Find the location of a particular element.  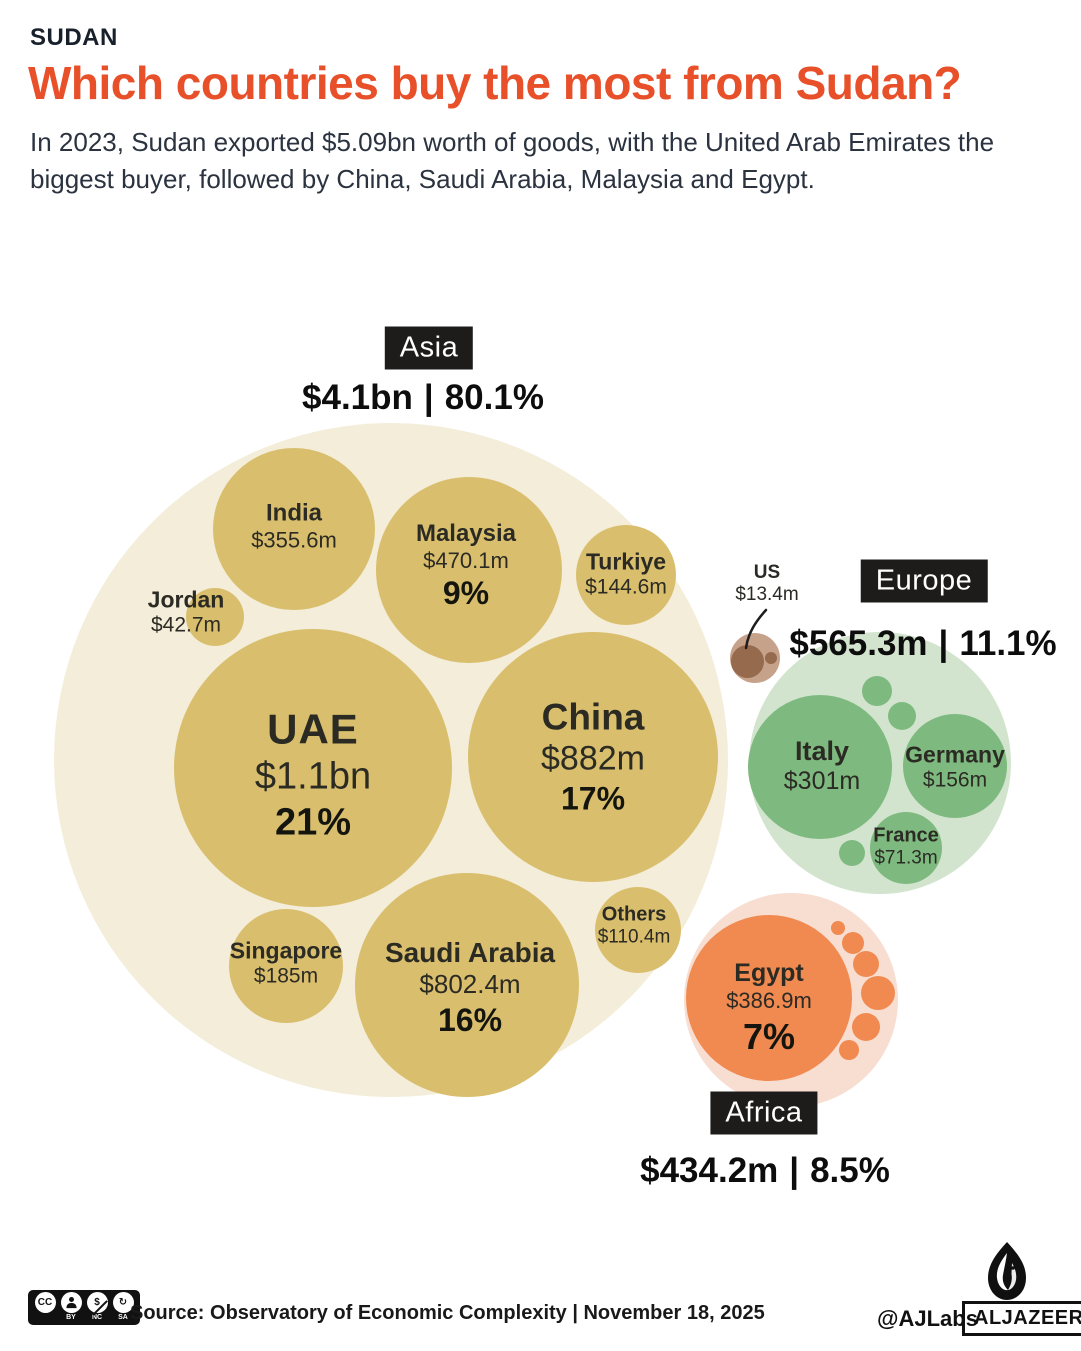

label-turkiye: Turkiye $144.6m is located at coordinates (626, 573).